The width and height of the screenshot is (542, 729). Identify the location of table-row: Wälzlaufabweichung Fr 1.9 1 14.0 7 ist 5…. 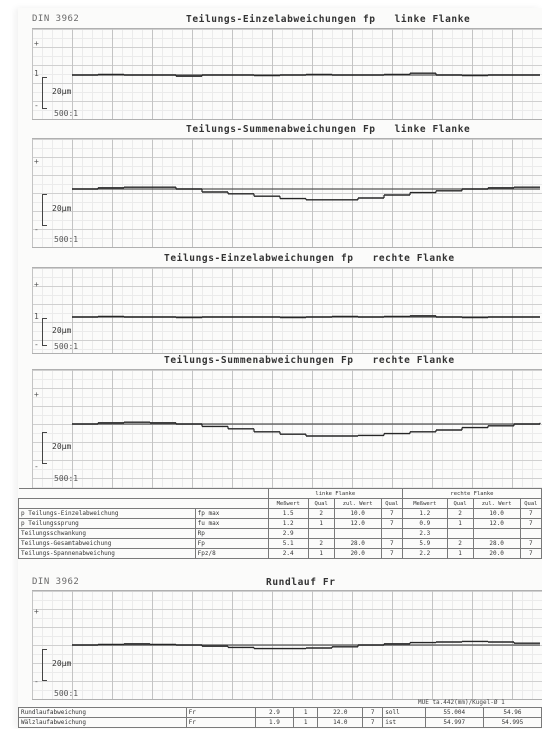
(280, 722).